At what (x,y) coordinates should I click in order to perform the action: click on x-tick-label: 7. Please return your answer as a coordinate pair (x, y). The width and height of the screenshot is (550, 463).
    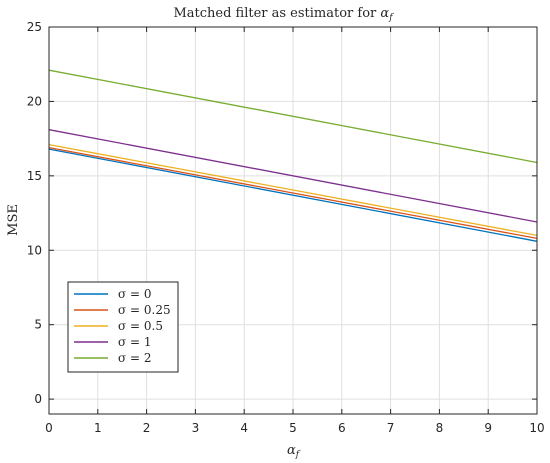
    Looking at the image, I should click on (391, 428).